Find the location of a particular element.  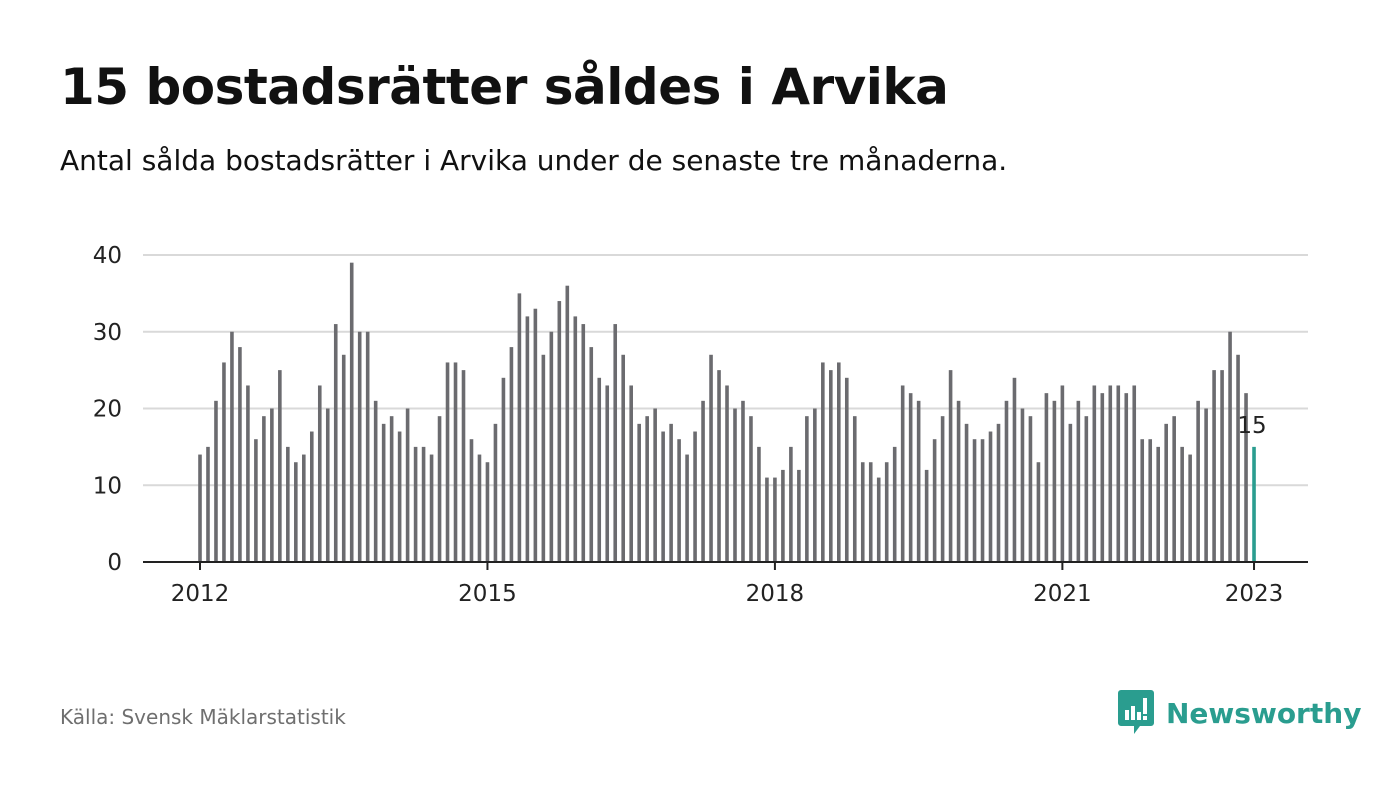

newsworthy-logo-icon is located at coordinates (1136, 712).